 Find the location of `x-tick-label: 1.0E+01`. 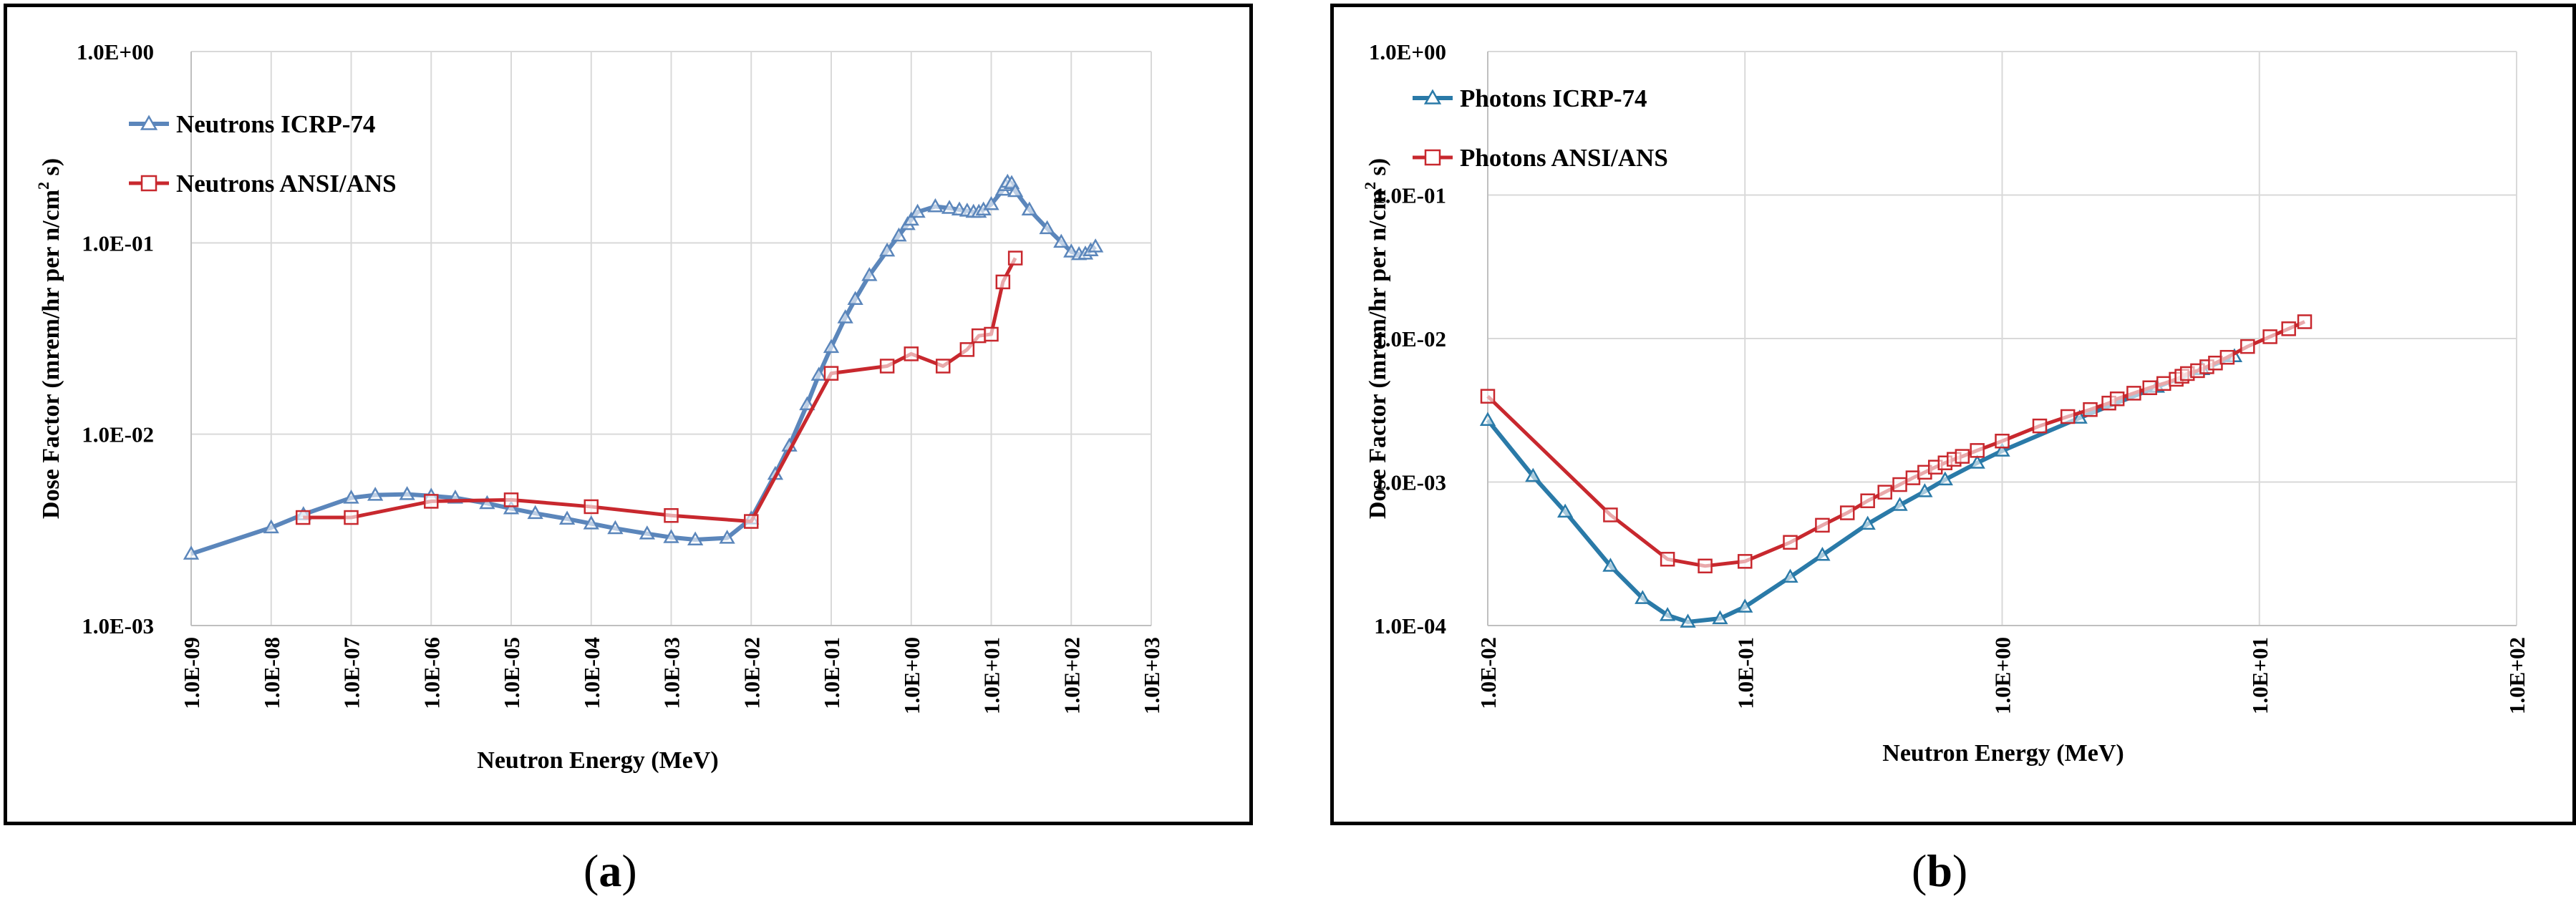

x-tick-label: 1.0E+01 is located at coordinates (2259, 675).